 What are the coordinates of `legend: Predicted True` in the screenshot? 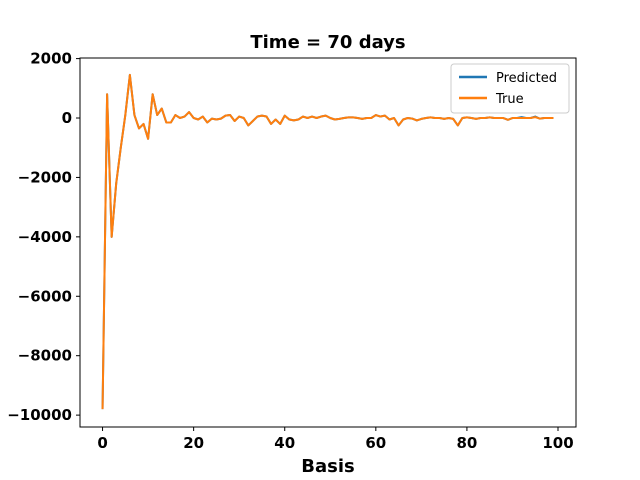 It's located at (510, 88).